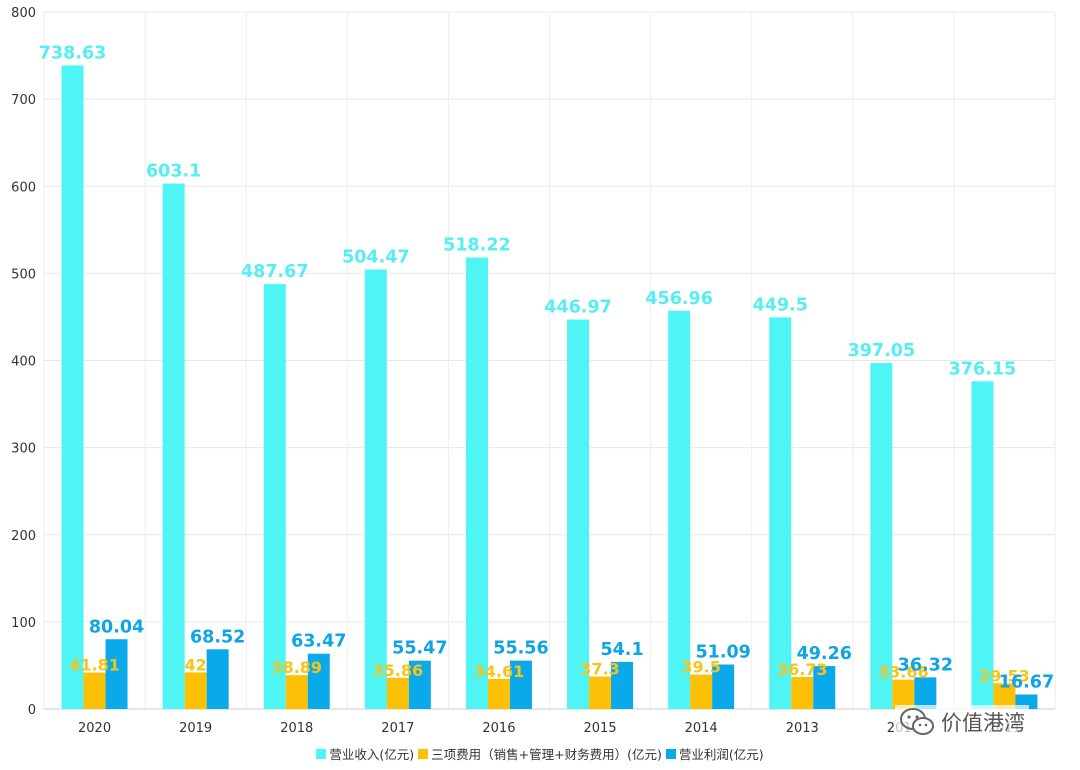 The image size is (1080, 770). What do you see at coordinates (520, 649) in the screenshot?
I see `data-label: 55.56` at bounding box center [520, 649].